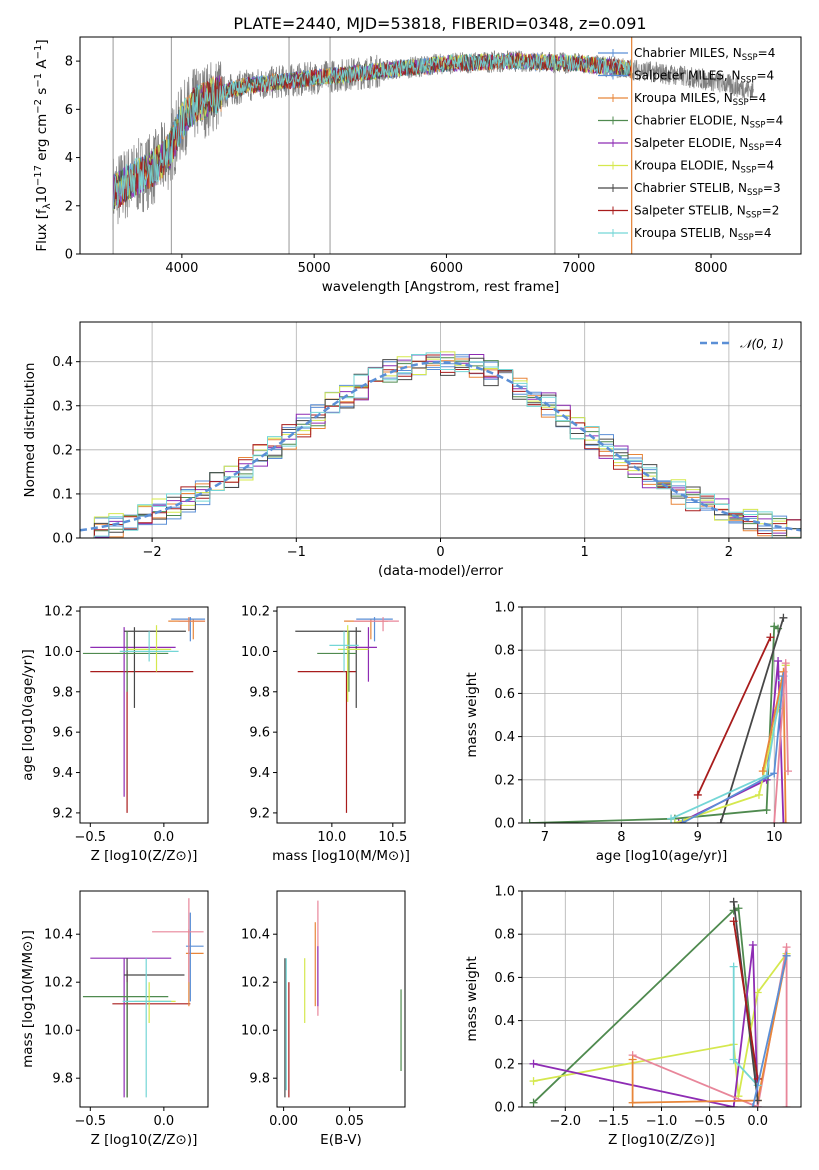 The height and width of the screenshot is (1170, 819). What do you see at coordinates (677, 233) in the screenshot?
I see `legend-name: Kroupa STELIB` at bounding box center [677, 233].